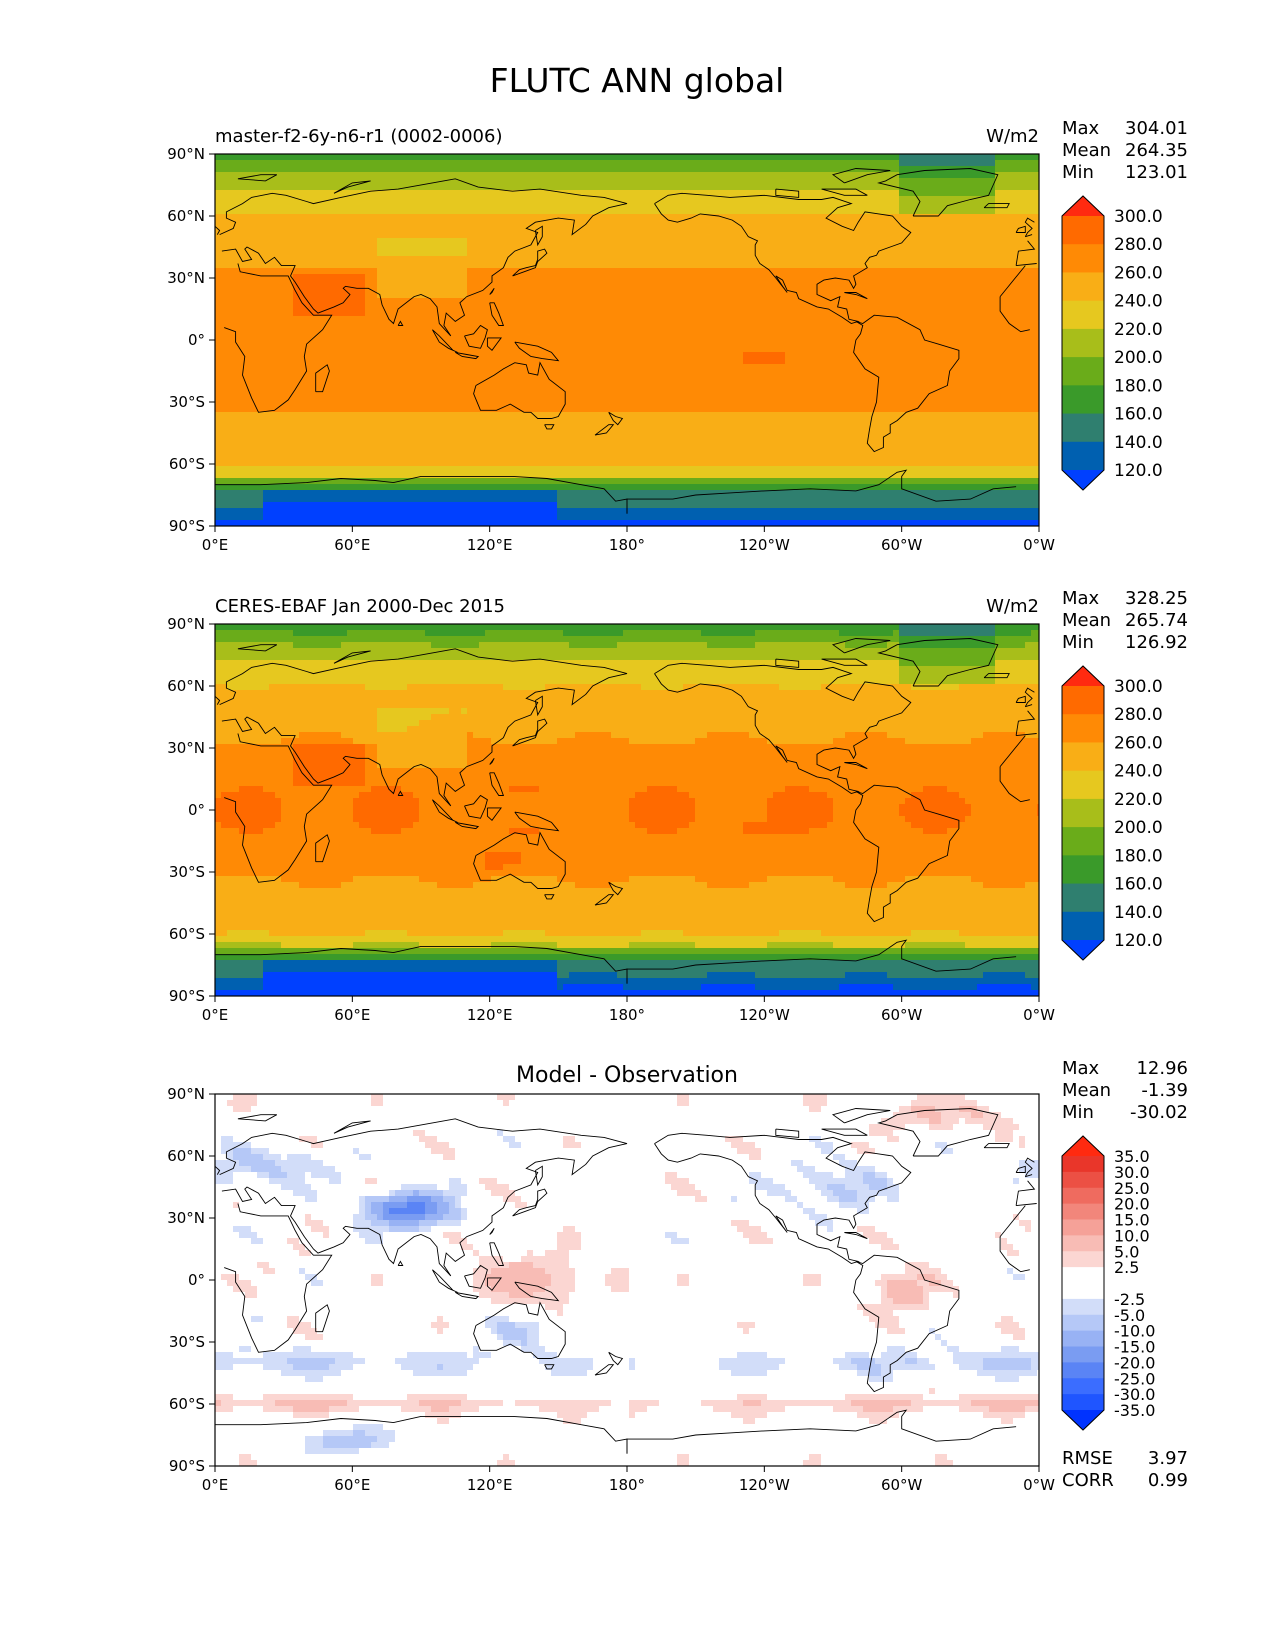 This screenshot has height=1650, width=1275. I want to click on panel-title-test: master-f2-6y-n6-r1 (0002-0006), so click(358, 136).